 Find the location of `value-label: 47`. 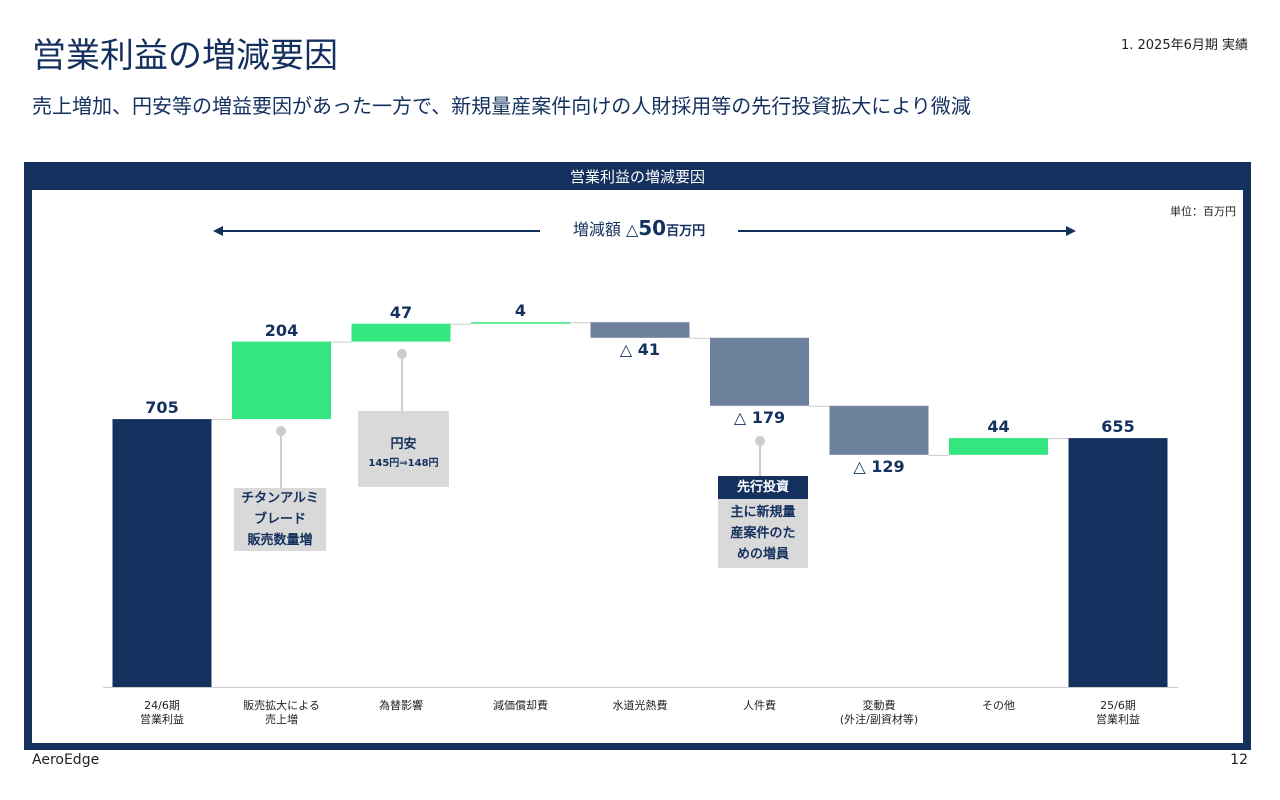

value-label: 47 is located at coordinates (401, 312).